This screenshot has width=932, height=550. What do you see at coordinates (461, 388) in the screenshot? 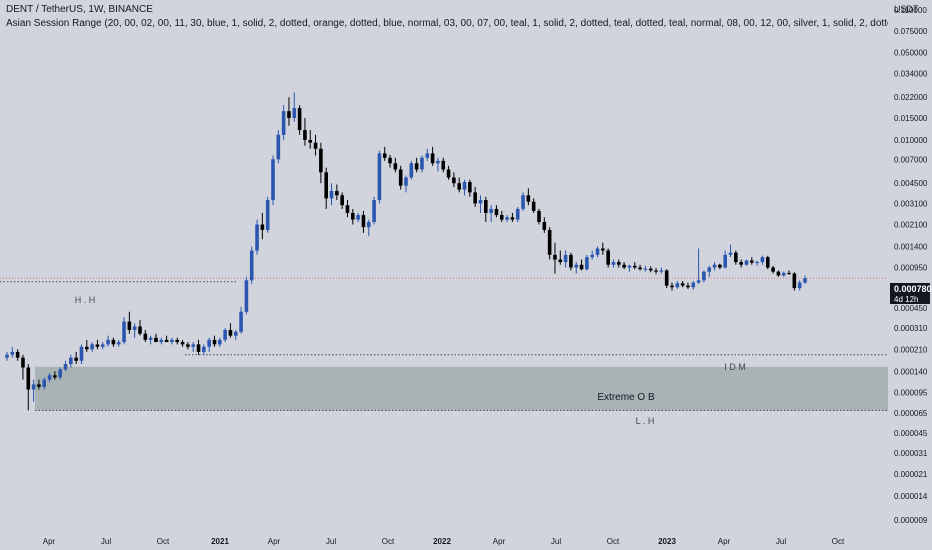
I see `order-block-layer` at bounding box center [461, 388].